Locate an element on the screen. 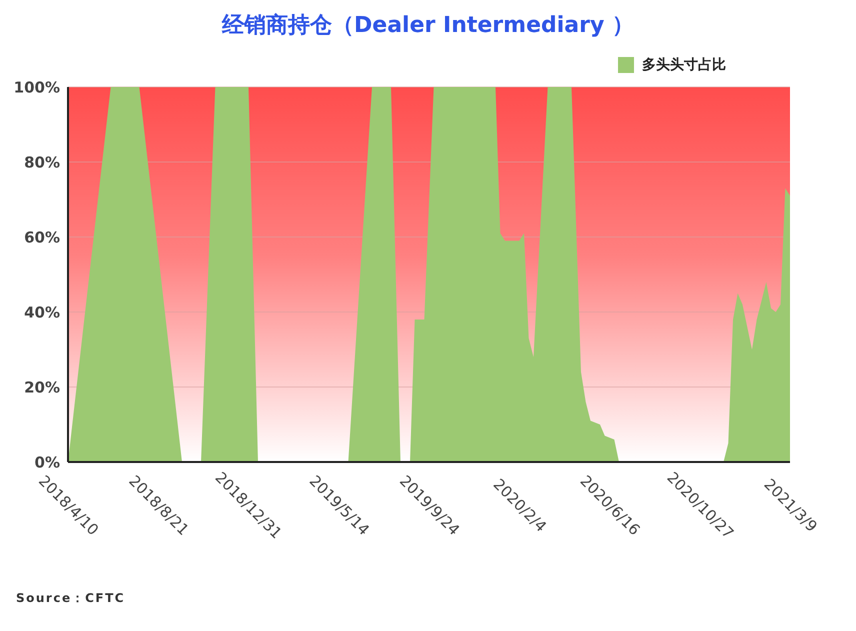 This screenshot has width=856, height=631. y-tick-label: 0% is located at coordinates (47, 462).